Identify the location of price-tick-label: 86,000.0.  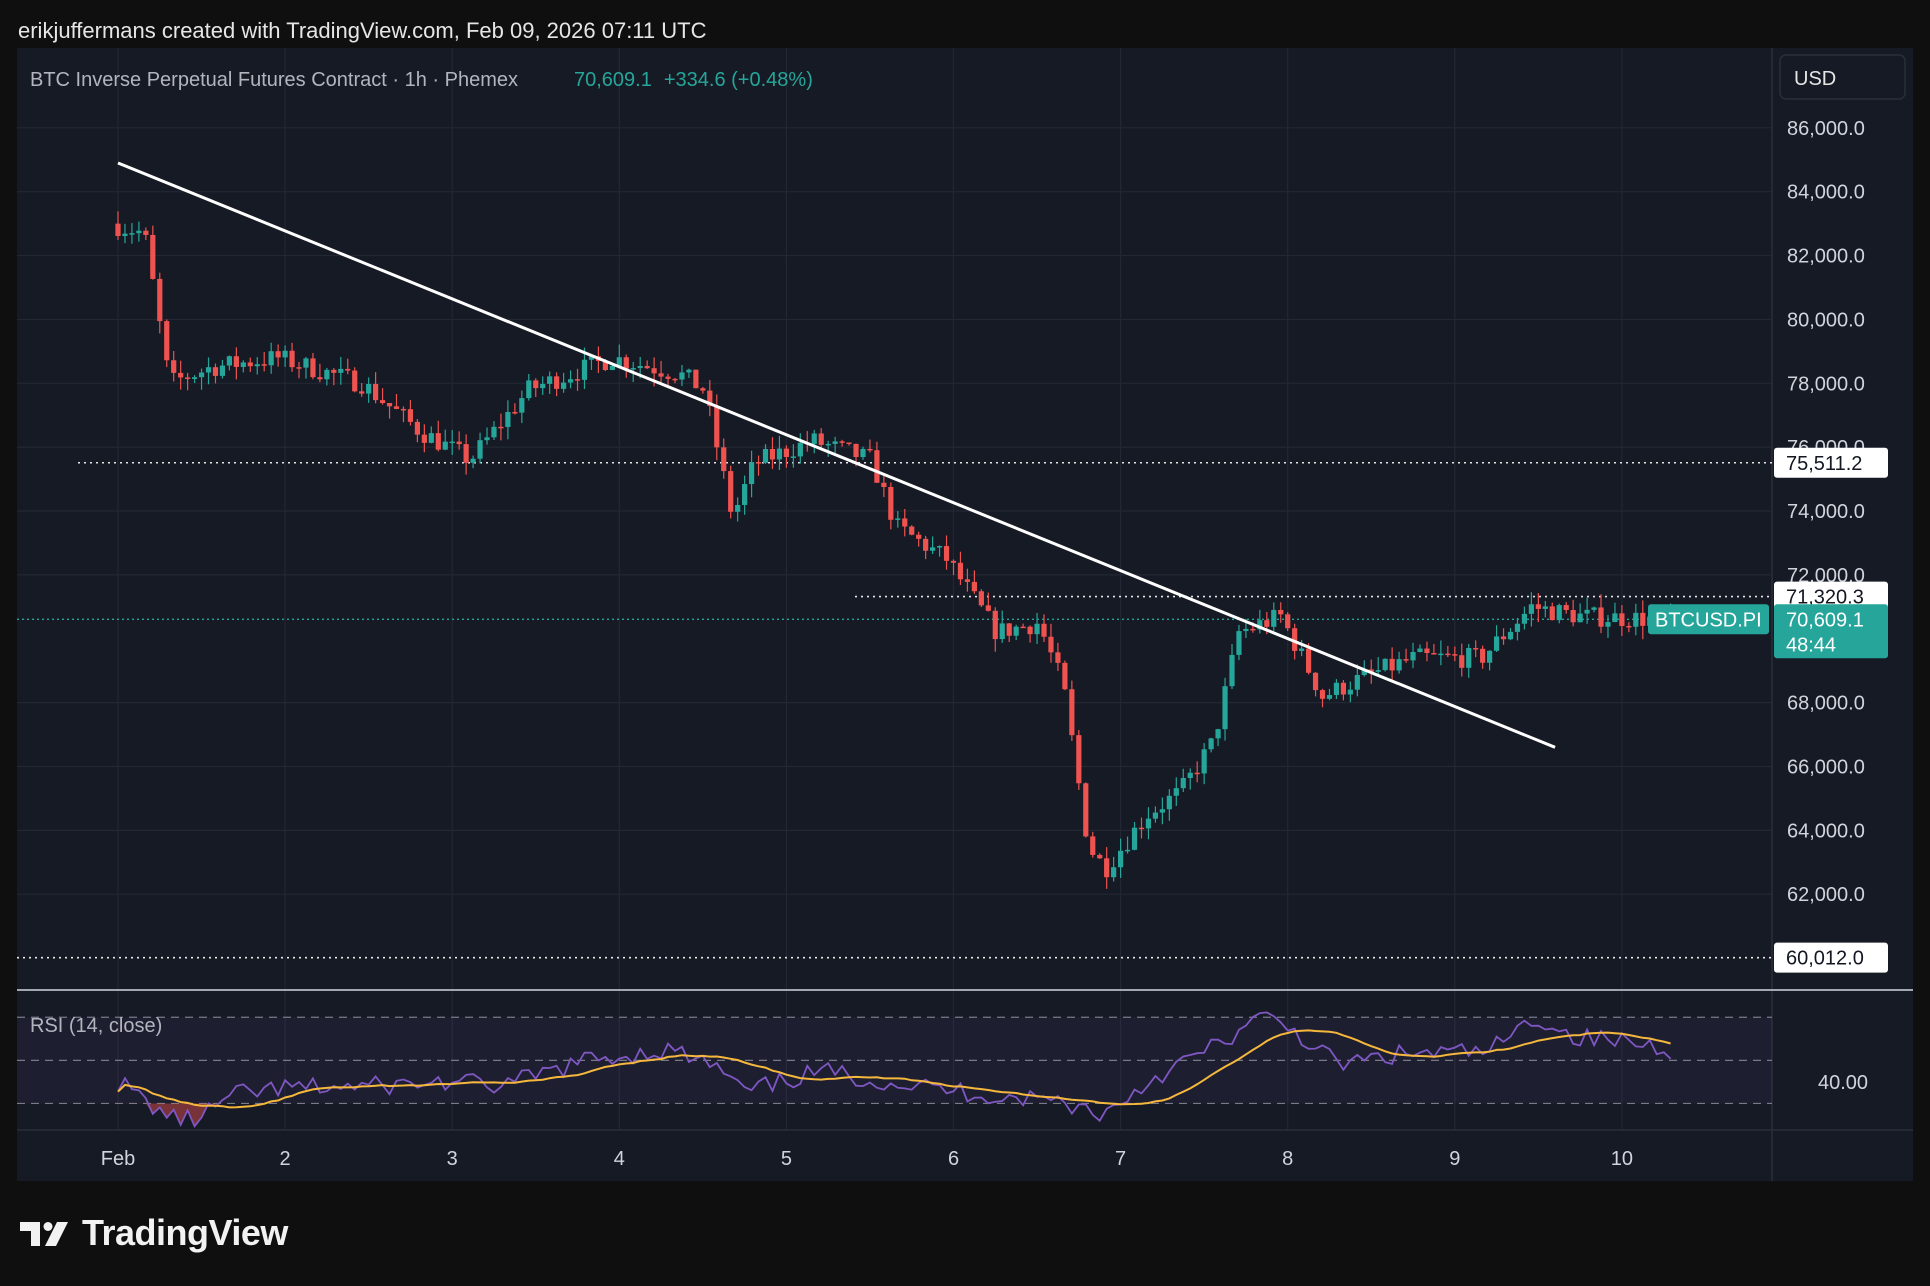
(1826, 129).